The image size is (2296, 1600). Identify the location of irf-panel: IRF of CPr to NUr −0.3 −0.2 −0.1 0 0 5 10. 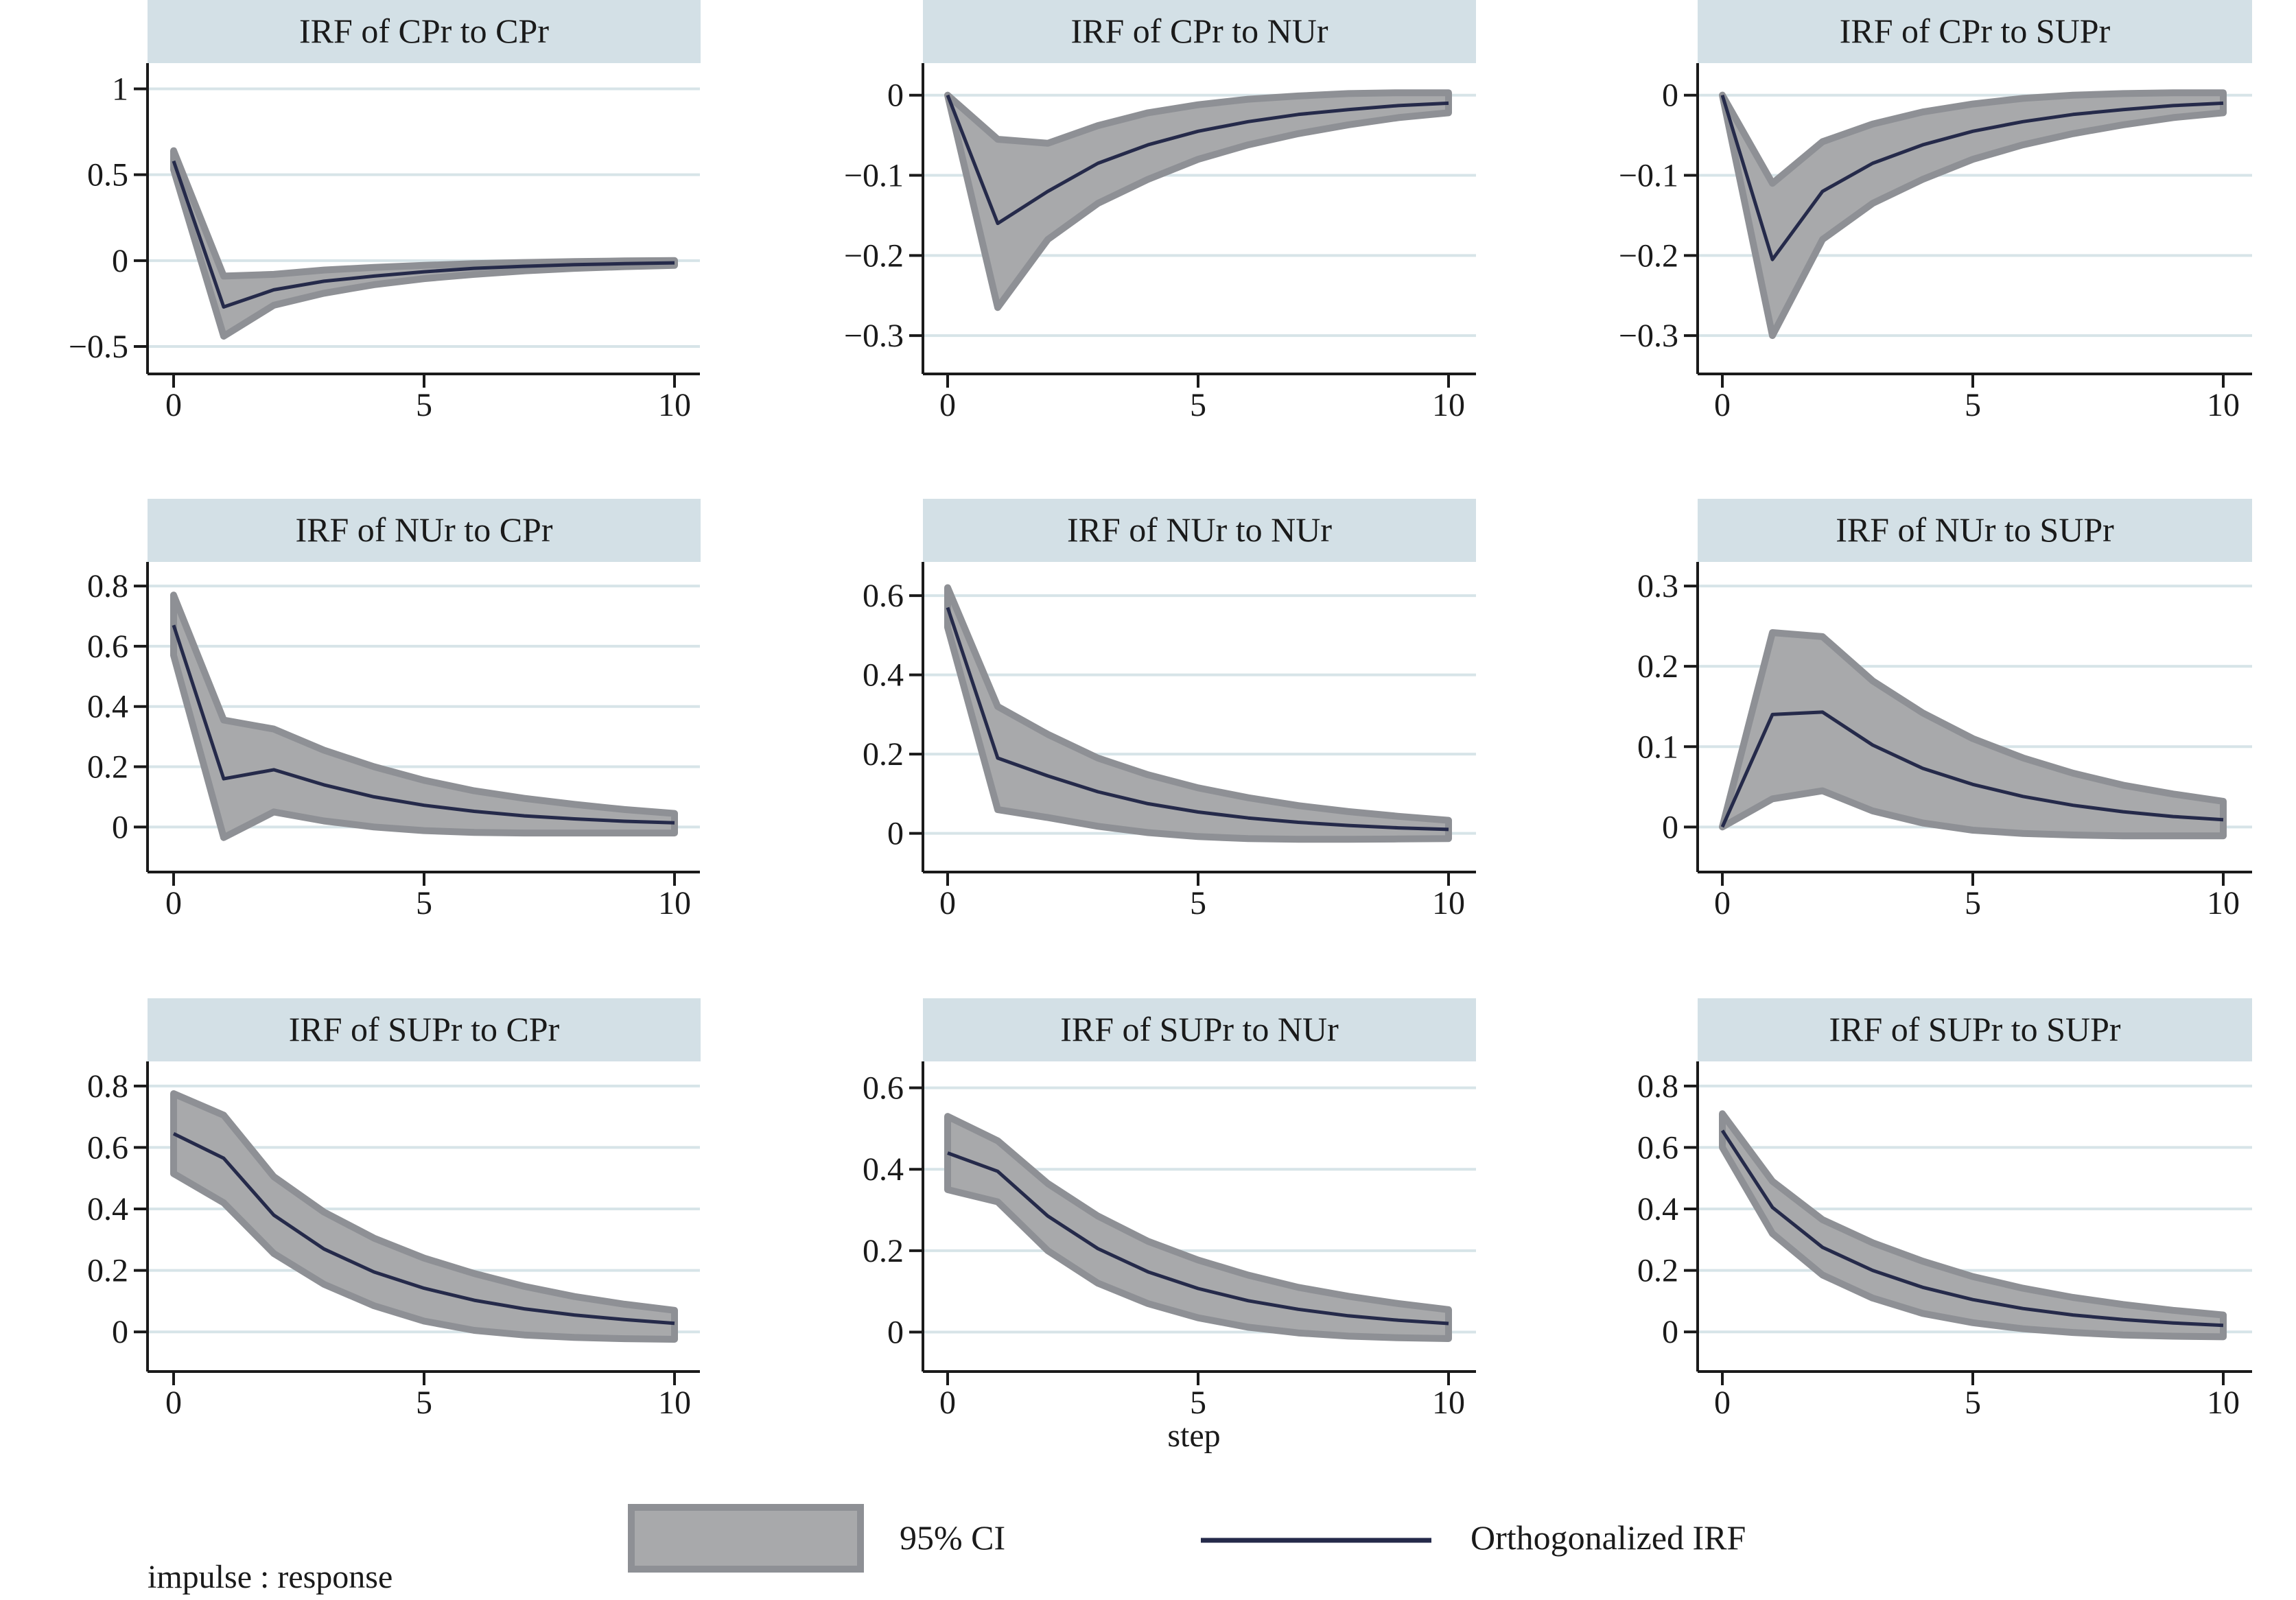
(1160, 211).